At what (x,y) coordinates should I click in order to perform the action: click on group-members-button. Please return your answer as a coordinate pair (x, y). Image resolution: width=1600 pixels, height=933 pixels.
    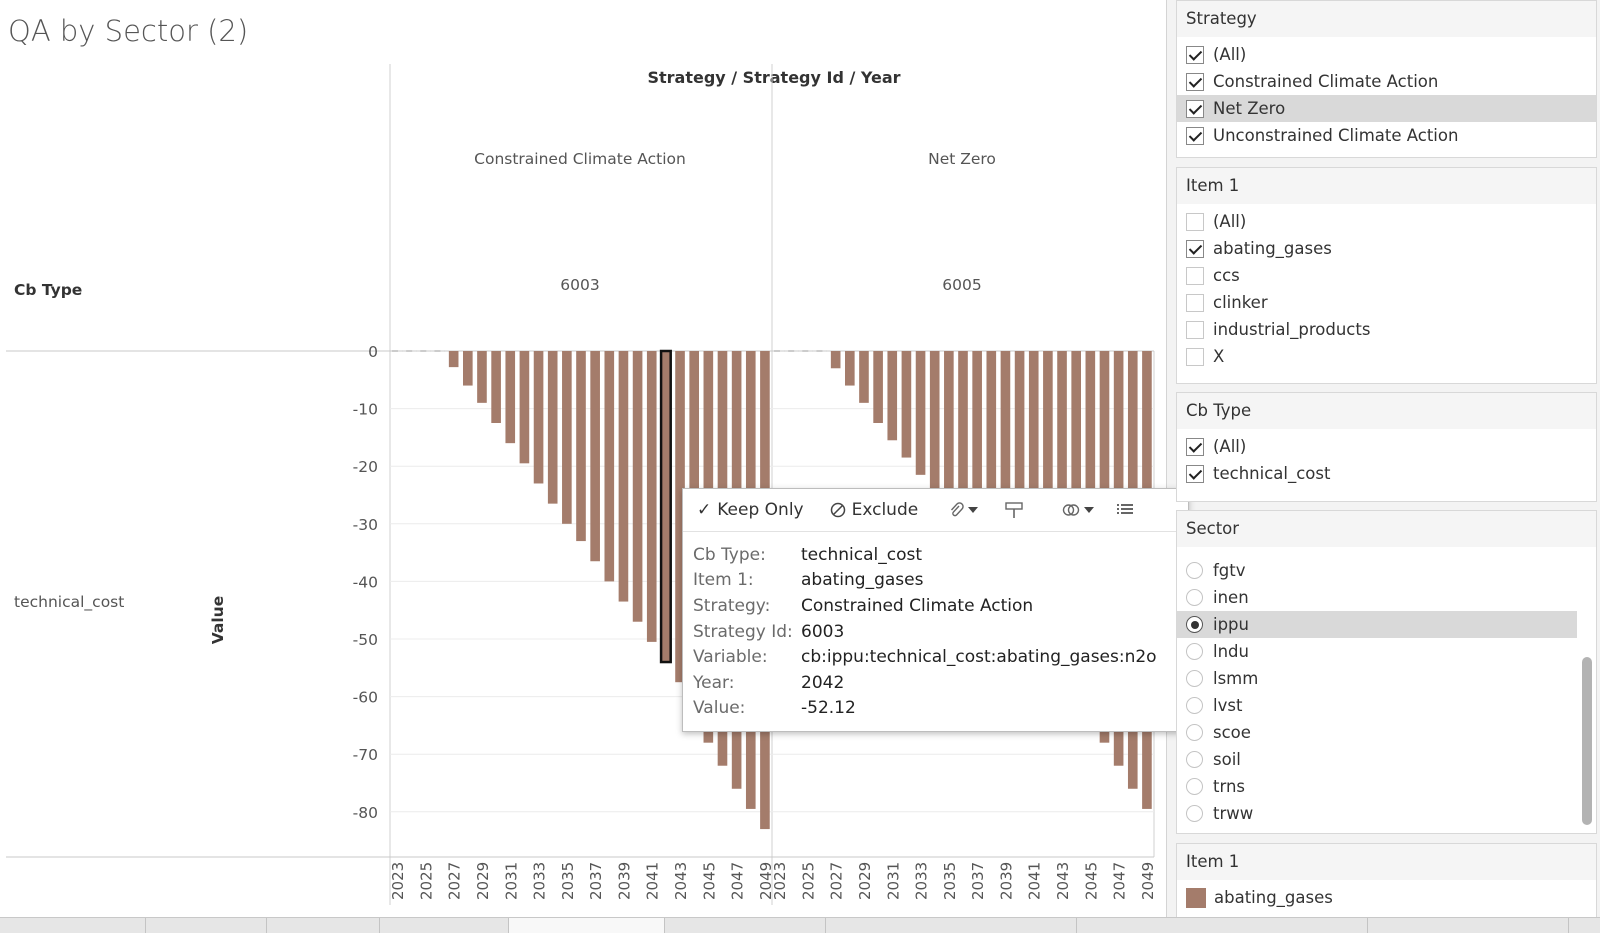
    Looking at the image, I should click on (963, 510).